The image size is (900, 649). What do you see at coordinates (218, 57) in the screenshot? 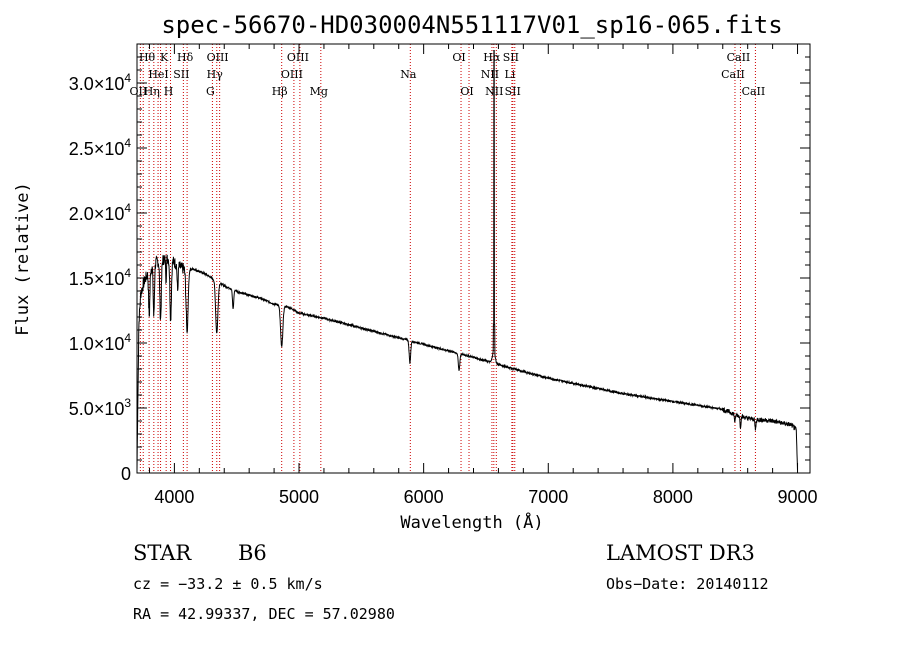
I see `line-label-12: OIII` at bounding box center [218, 57].